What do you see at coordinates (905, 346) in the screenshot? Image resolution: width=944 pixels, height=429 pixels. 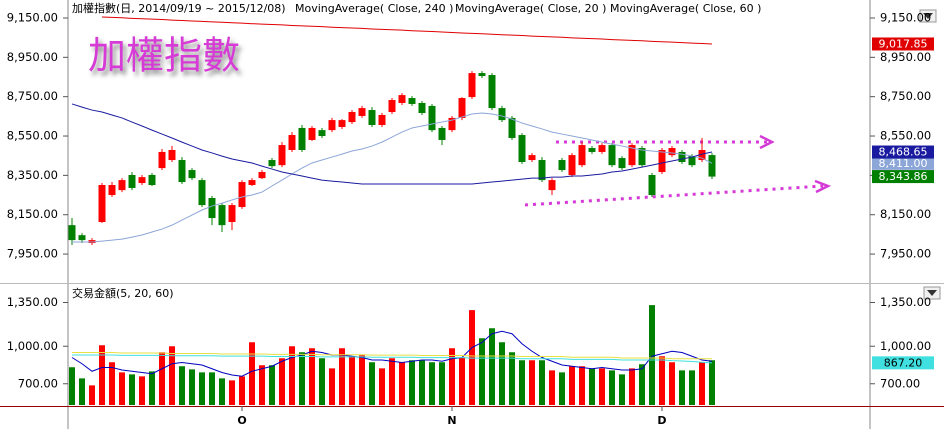 I see `y2-tick-label: 1,000.00` at bounding box center [905, 346].